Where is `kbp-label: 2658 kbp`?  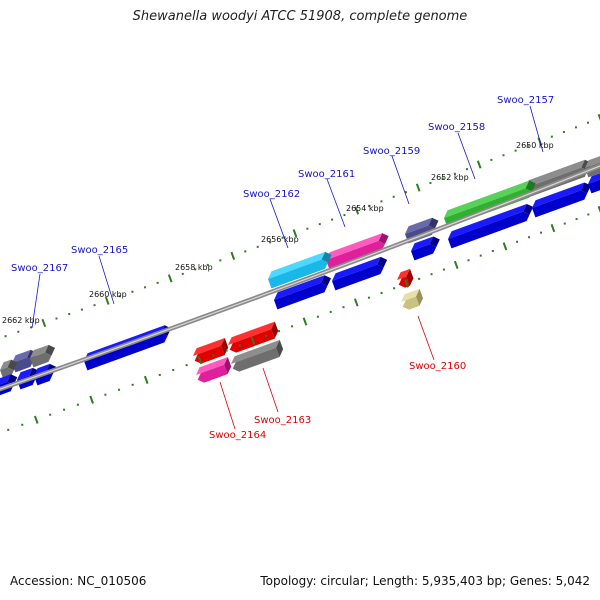 kbp-label: 2658 kbp is located at coordinates (194, 267).